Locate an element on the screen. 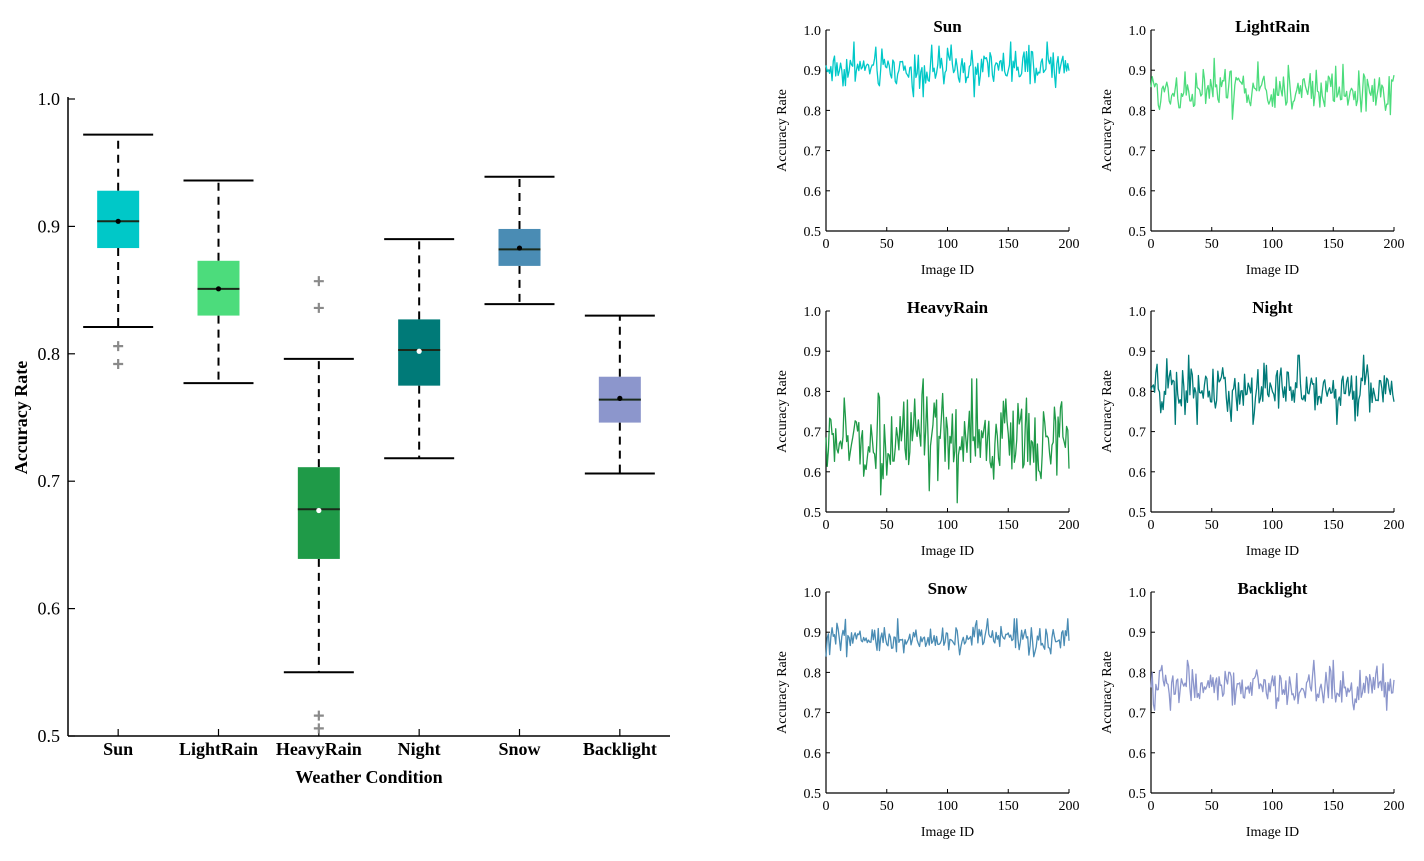 The height and width of the screenshot is (861, 1424). x-tick-label: Night is located at coordinates (419, 749).